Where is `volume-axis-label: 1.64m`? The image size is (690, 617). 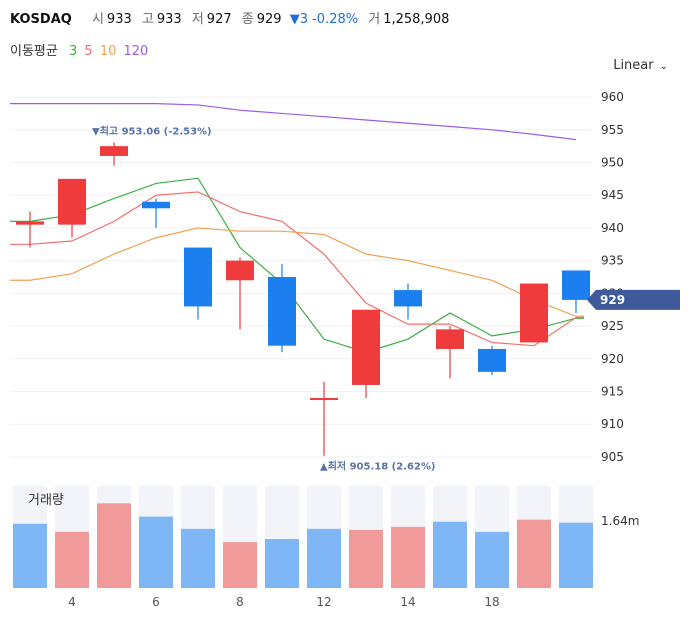 volume-axis-label: 1.64m is located at coordinates (620, 521).